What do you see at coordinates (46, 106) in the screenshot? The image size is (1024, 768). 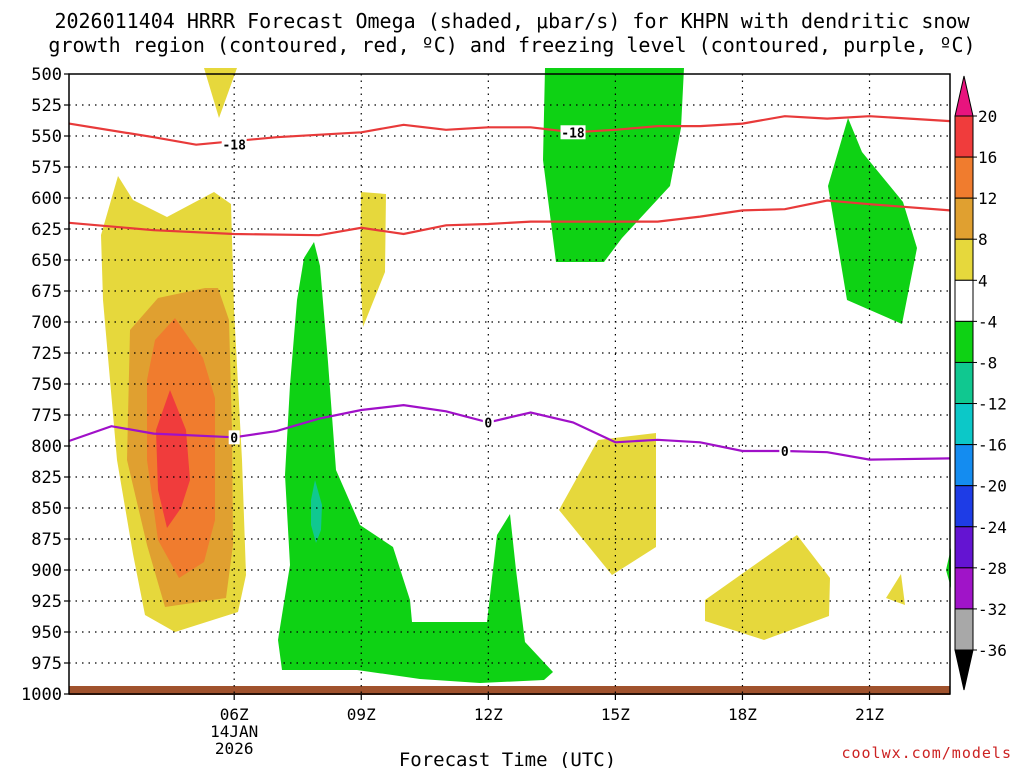 I see `y-tick-label: 525` at bounding box center [46, 106].